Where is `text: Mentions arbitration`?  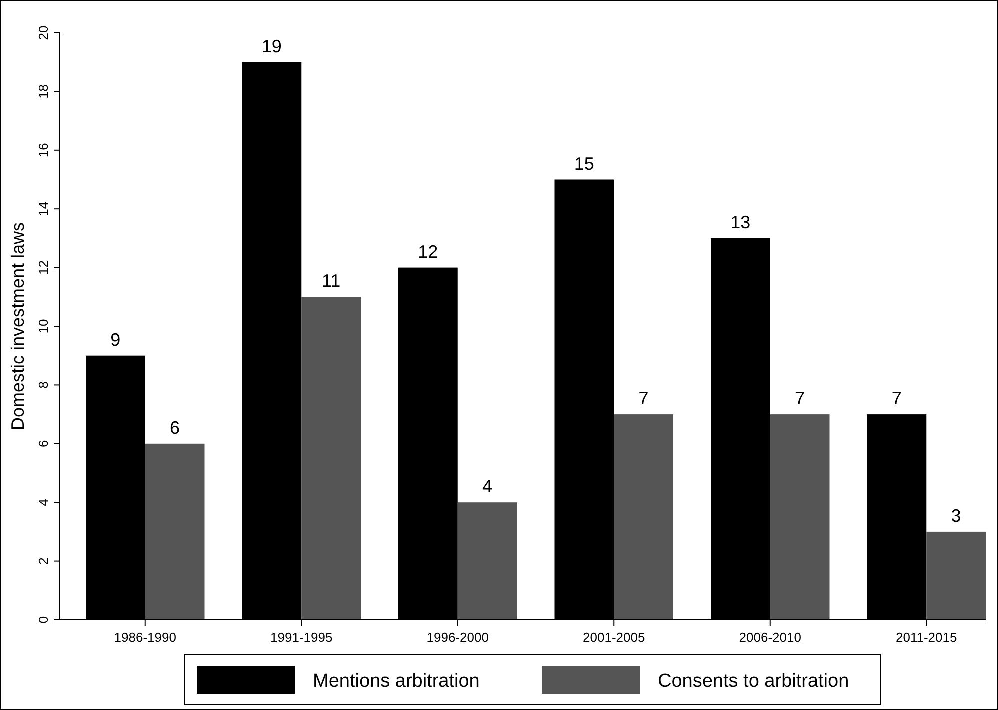
text: Mentions arbitration is located at coordinates (396, 681).